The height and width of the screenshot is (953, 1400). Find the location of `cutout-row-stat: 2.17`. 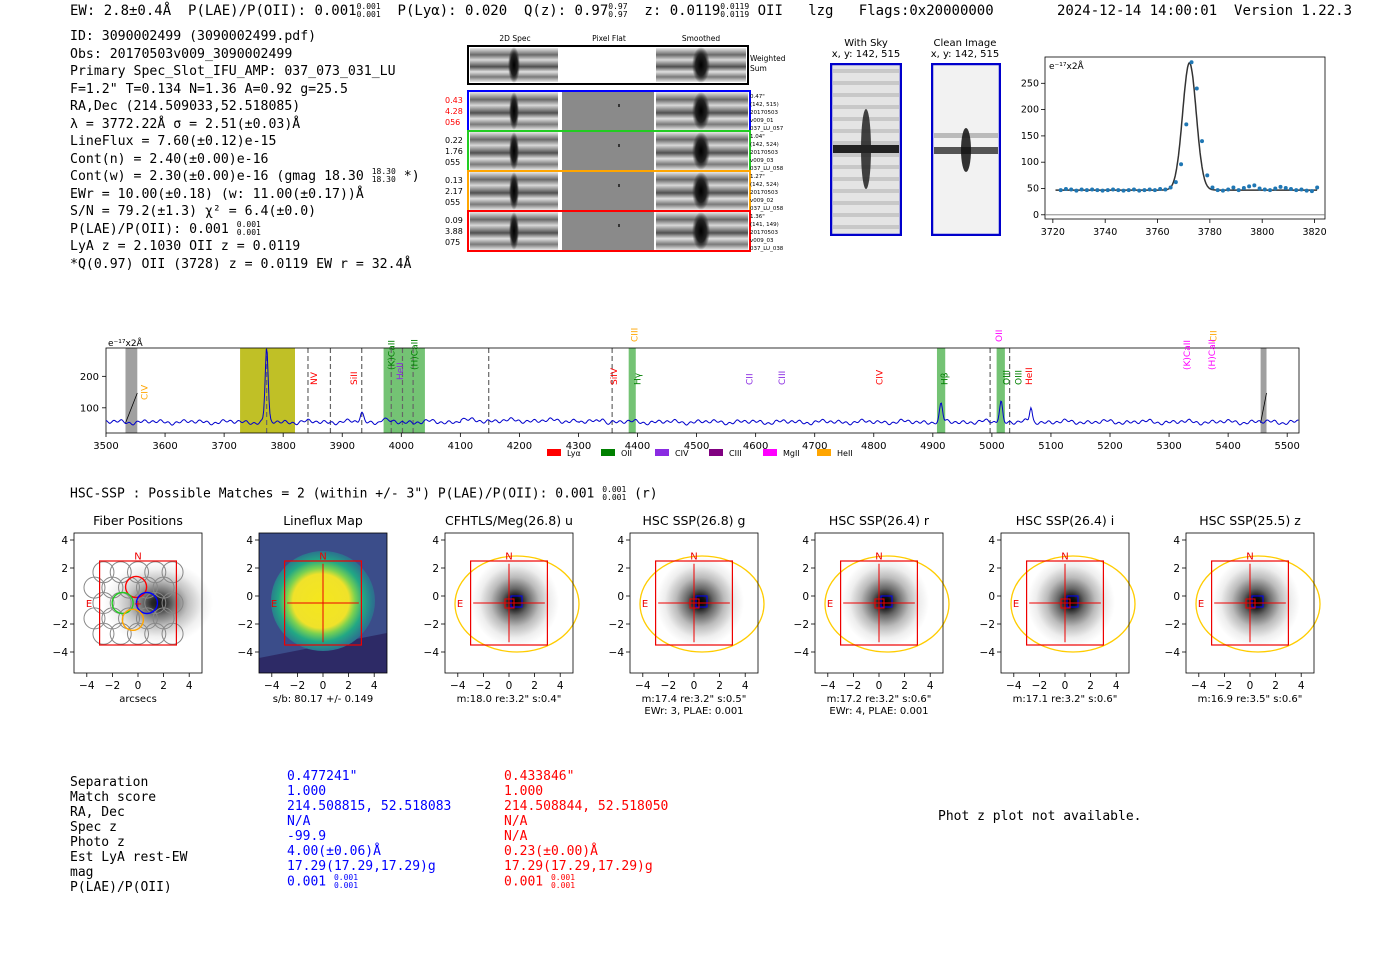

cutout-row-stat: 2.17 is located at coordinates (454, 191).